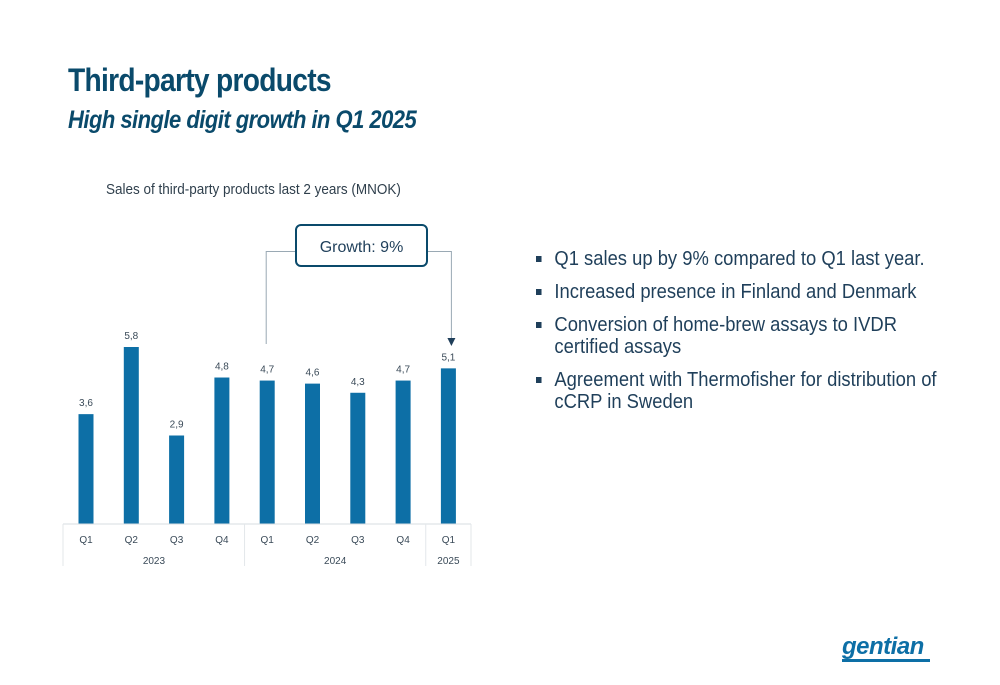 The image size is (1000, 685). Describe the element at coordinates (222, 367) in the screenshot. I see `bar-value-label: 4,8` at that location.